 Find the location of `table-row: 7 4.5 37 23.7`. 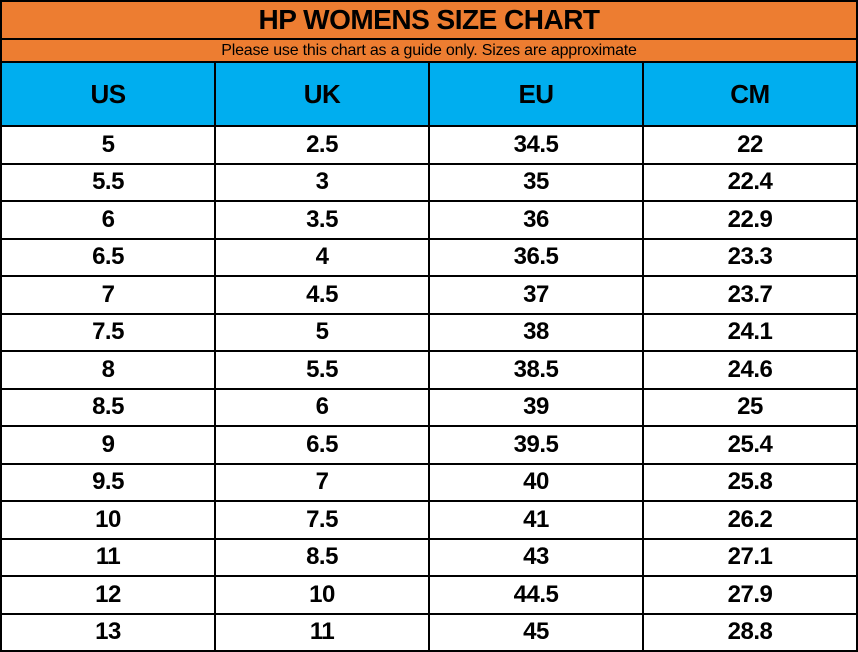

table-row: 7 4.5 37 23.7 is located at coordinates (429, 295).